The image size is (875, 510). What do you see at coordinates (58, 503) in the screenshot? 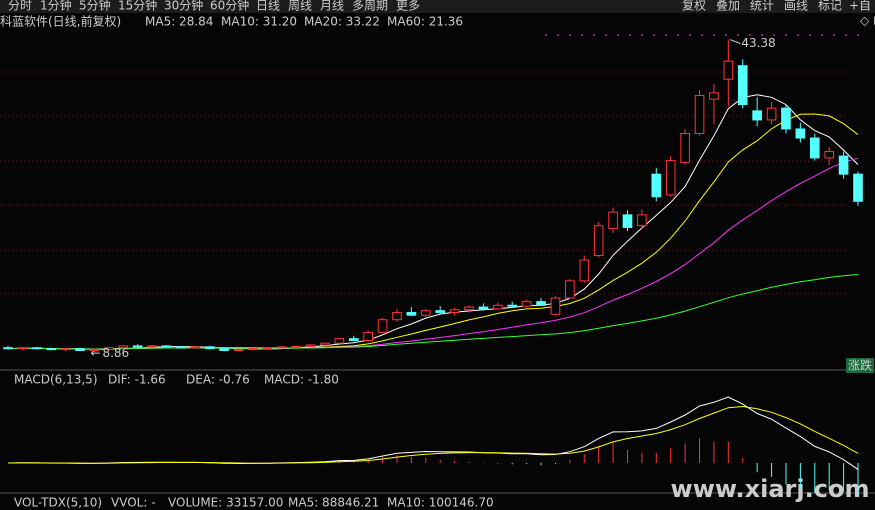
I see `vol-title: VOL-TDX(5,10)` at bounding box center [58, 503].